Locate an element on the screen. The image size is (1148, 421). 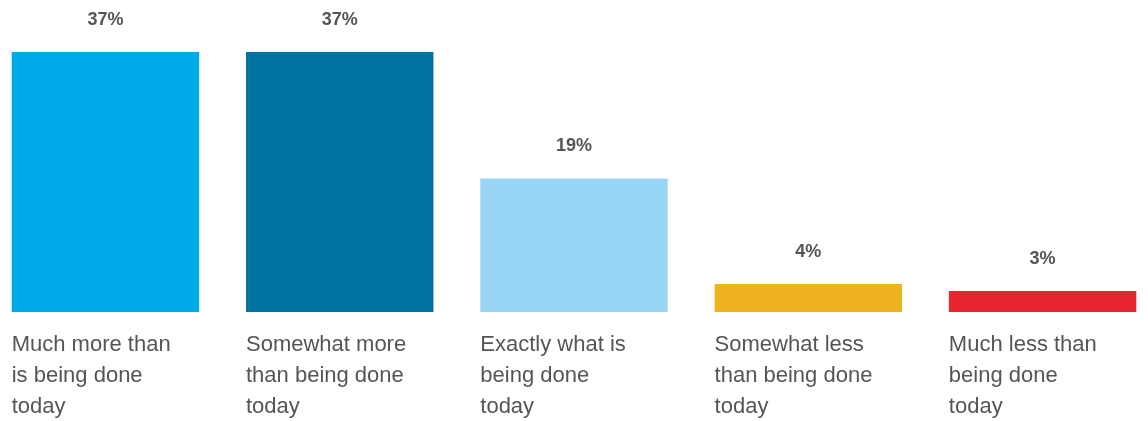
data-label: 19% is located at coordinates (574, 145).